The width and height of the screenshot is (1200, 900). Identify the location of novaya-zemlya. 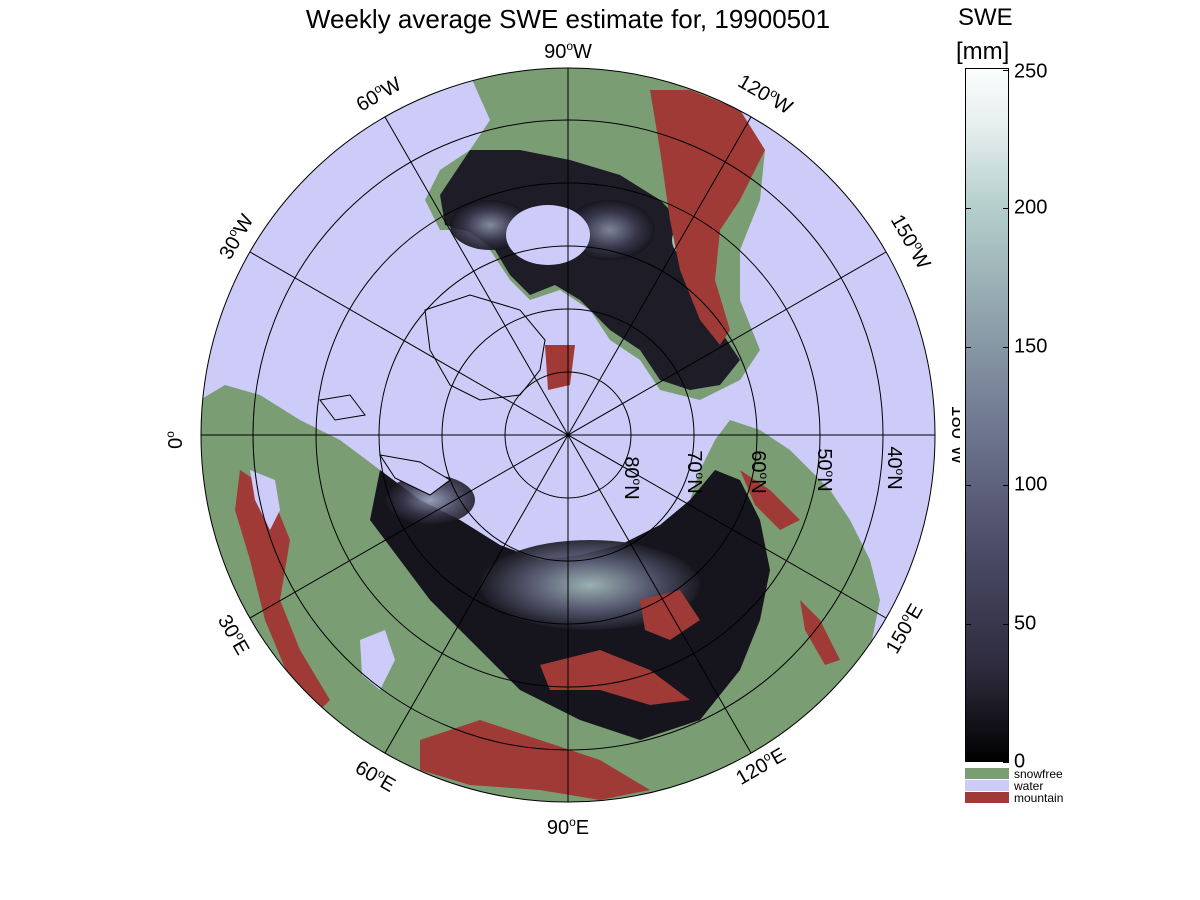
(414, 475).